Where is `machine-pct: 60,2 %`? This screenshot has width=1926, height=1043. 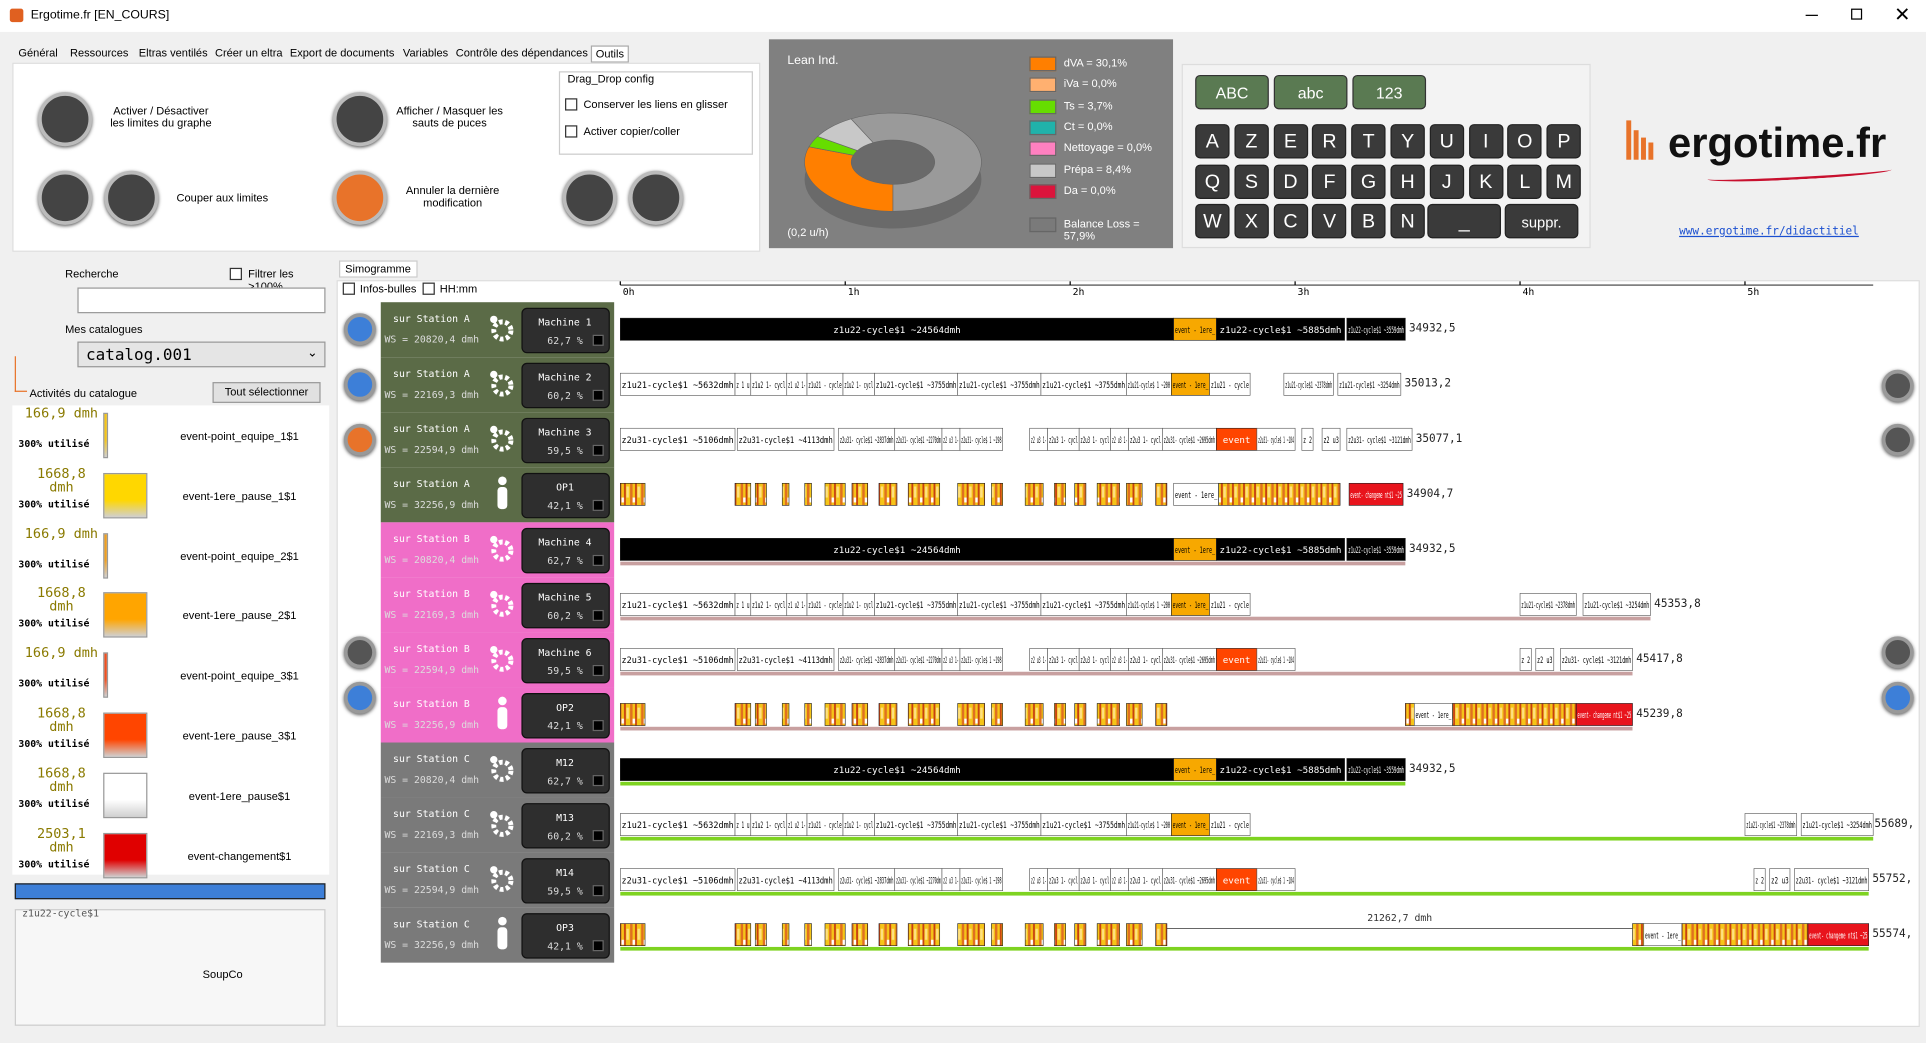 machine-pct: 60,2 % is located at coordinates (565, 396).